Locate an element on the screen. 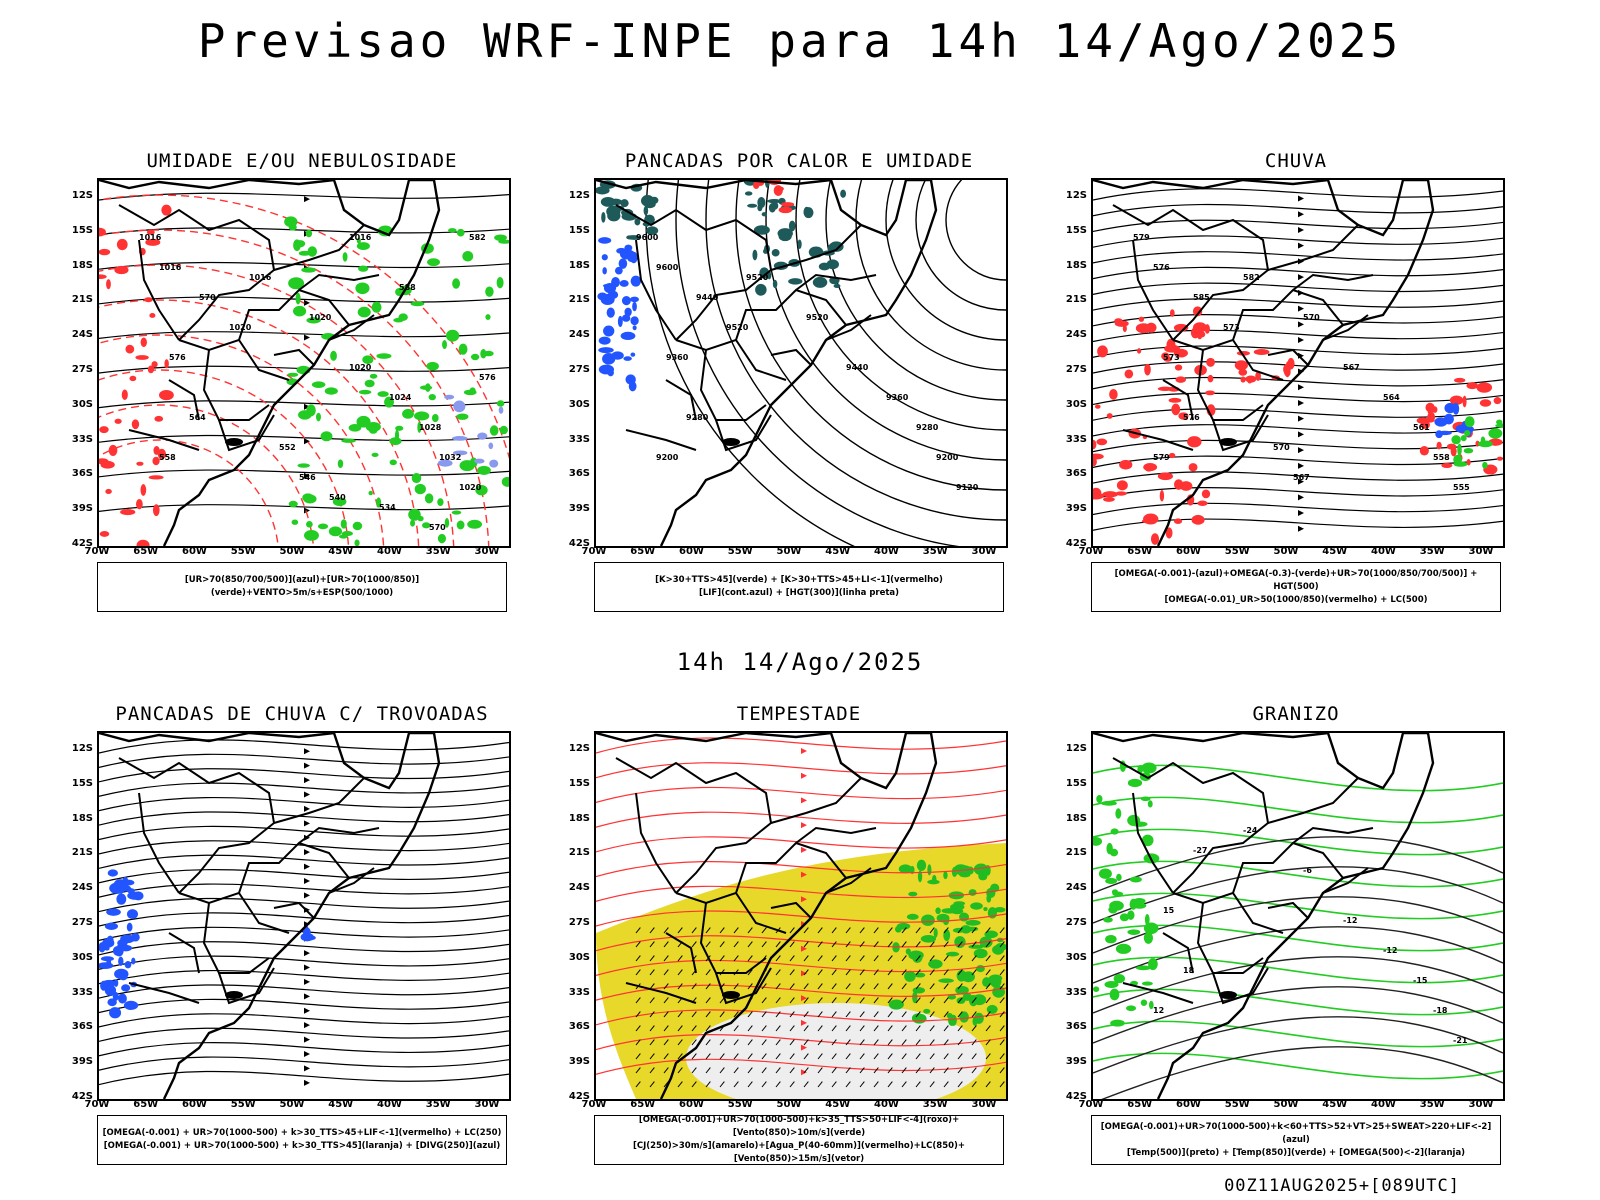  contour-label: 1032 is located at coordinates (450, 457).